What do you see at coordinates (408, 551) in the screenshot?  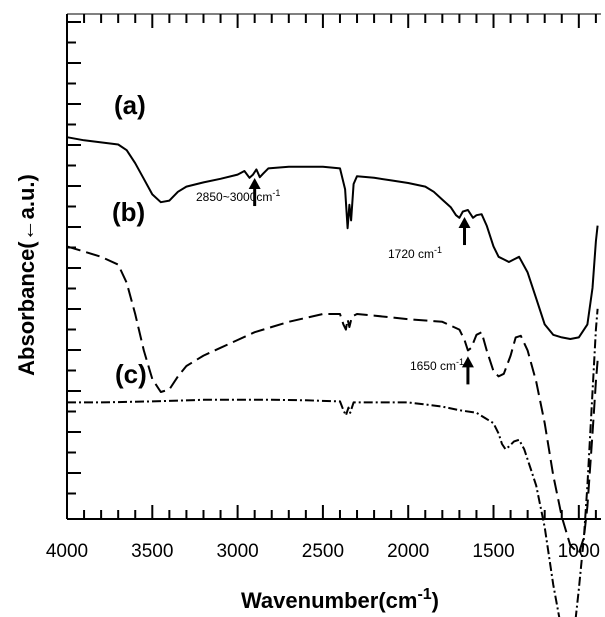 I see `x-tick-label: 2000` at bounding box center [408, 551].